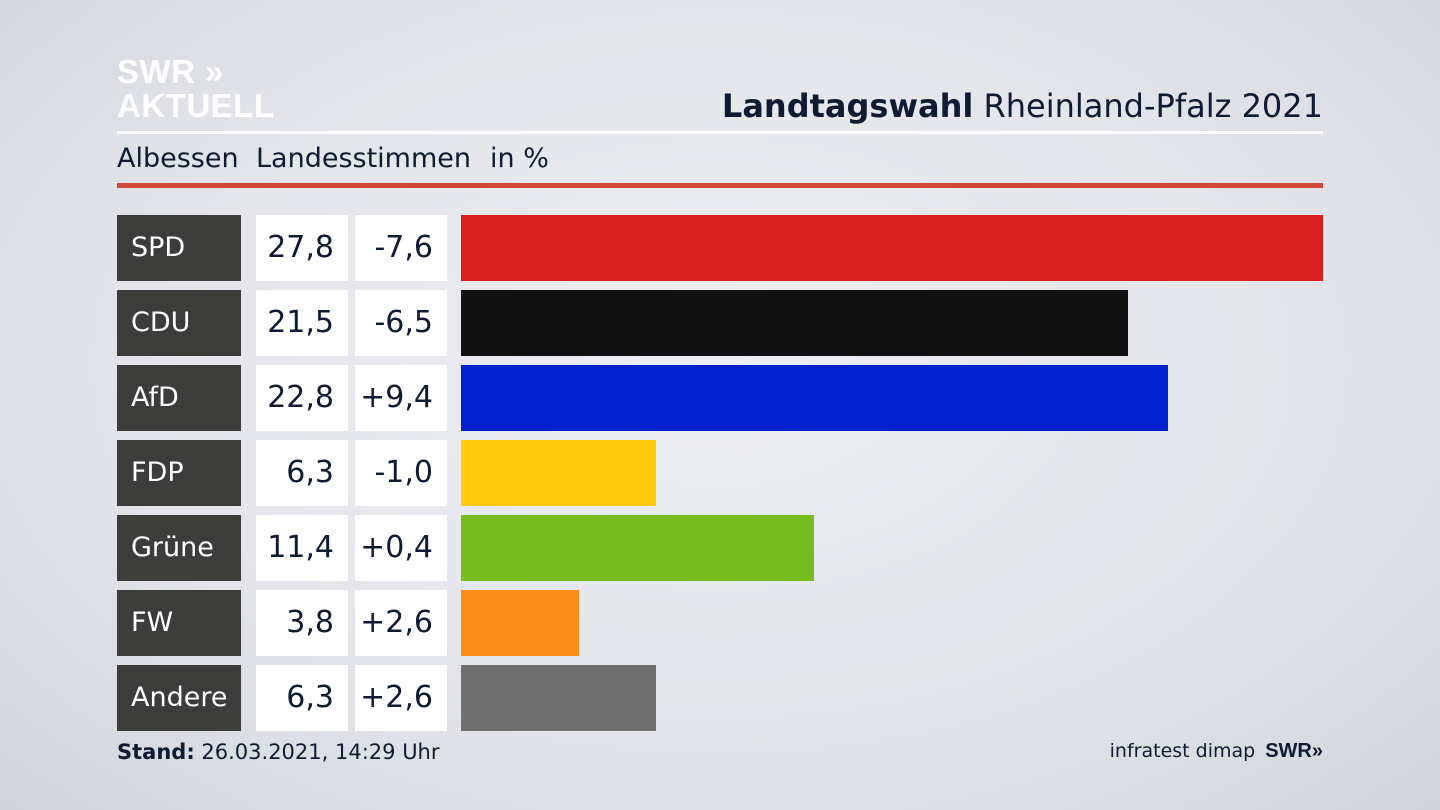 This screenshot has height=810, width=1440. I want to click on stand-value: 26.03.2021, 14:29 Uhr, so click(320, 752).